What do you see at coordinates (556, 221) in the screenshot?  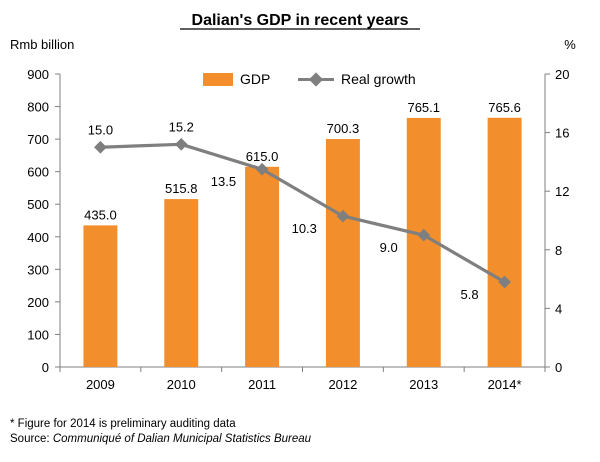 I see `right-axis: 0 4 8 12 16 20` at bounding box center [556, 221].